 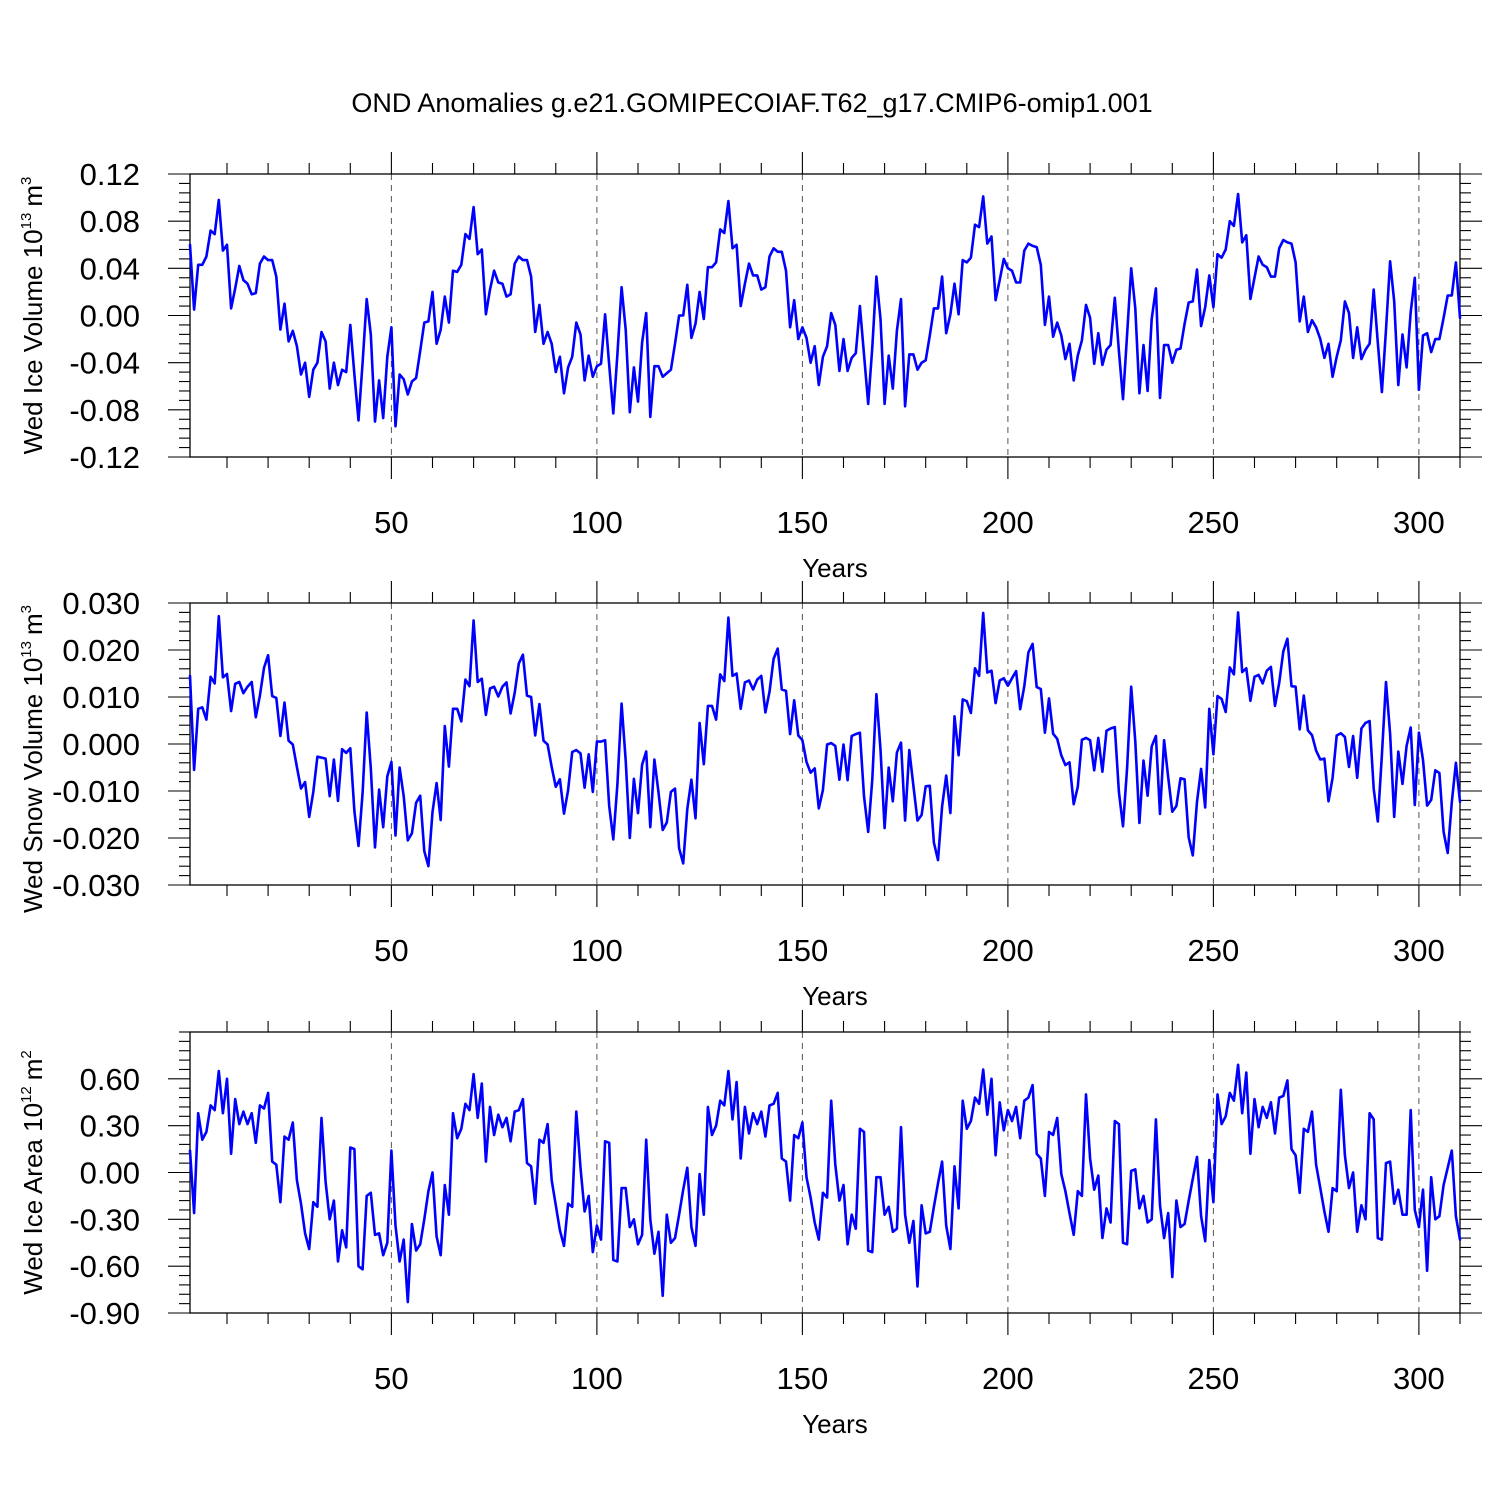 I want to click on y-axis-label-unit-exponent: 2, so click(x=26, y=1054).